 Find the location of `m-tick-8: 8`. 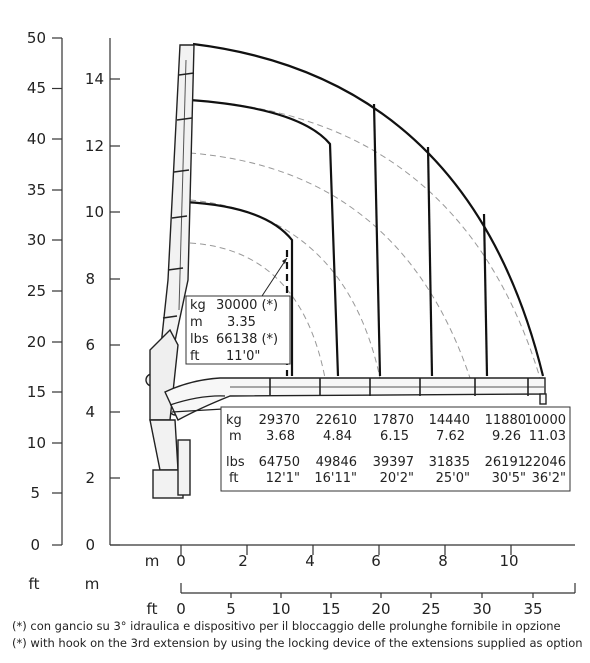

m-tick-8: 8 is located at coordinates (90, 279).